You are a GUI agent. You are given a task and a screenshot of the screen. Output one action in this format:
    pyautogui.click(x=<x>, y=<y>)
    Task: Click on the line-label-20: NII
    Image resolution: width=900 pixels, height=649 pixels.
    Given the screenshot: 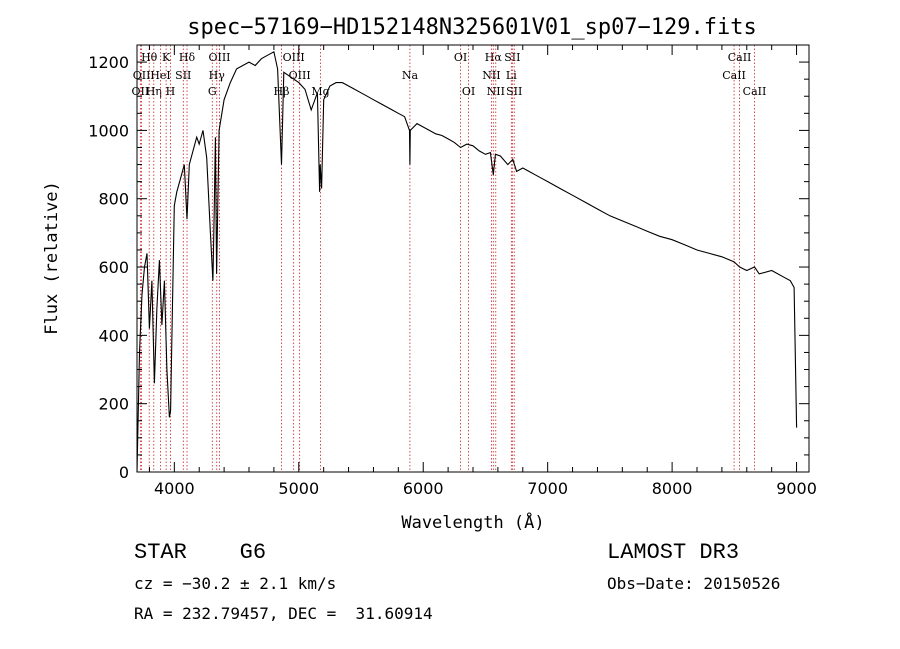 What is the action you would take?
    pyautogui.click(x=491, y=75)
    